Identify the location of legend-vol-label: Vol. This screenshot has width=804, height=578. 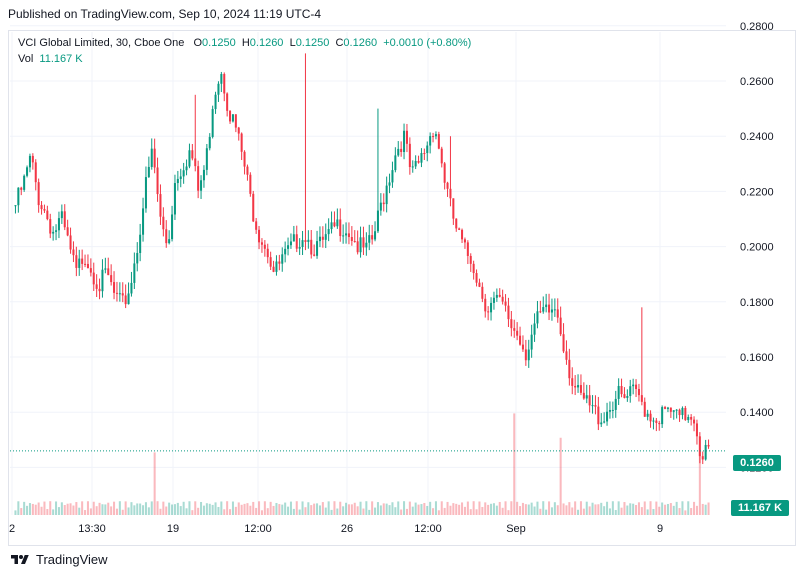
(26, 59).